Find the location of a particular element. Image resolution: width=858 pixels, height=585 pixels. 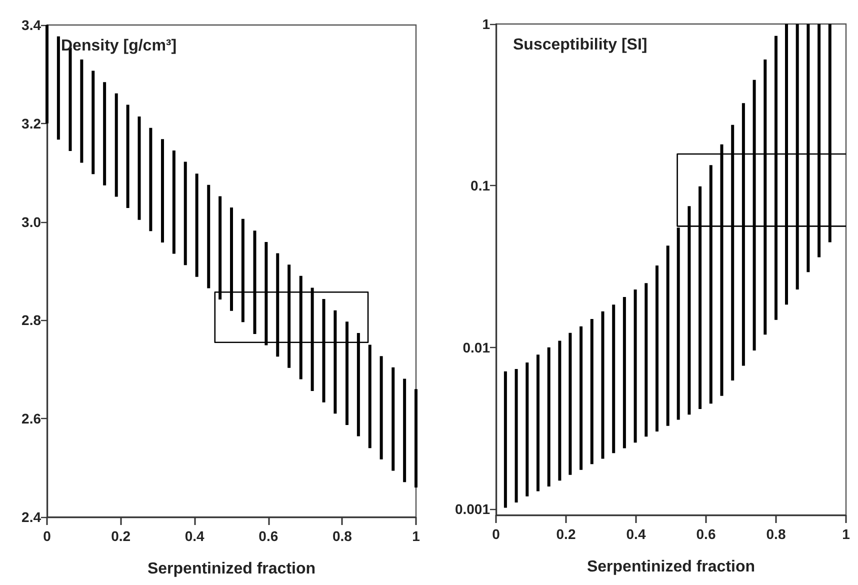

y-tick-label: 2.6 is located at coordinates (32, 418).